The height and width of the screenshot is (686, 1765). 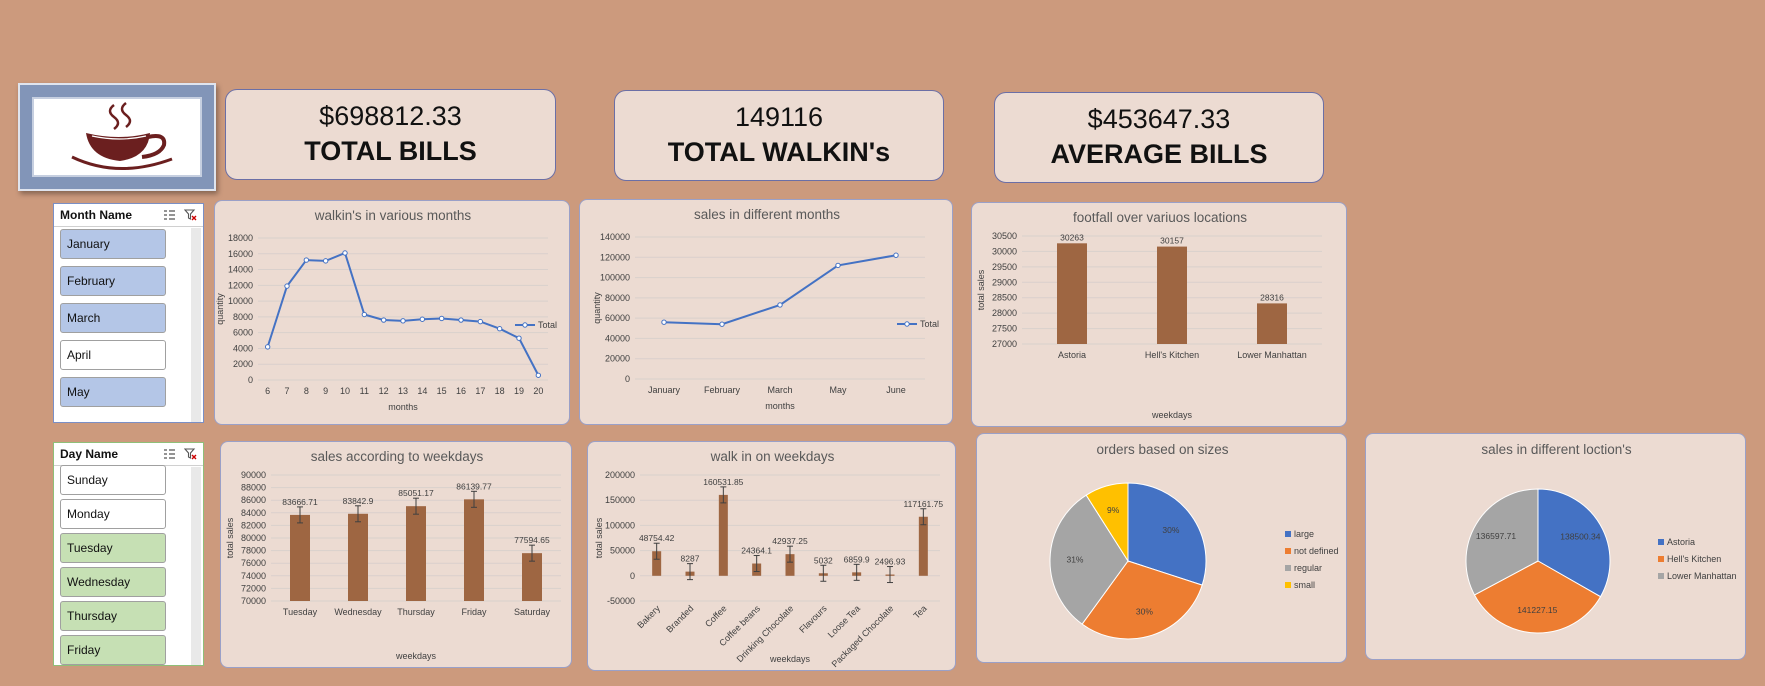 What do you see at coordinates (196, 325) in the screenshot?
I see `month-slicer-scrollbar` at bounding box center [196, 325].